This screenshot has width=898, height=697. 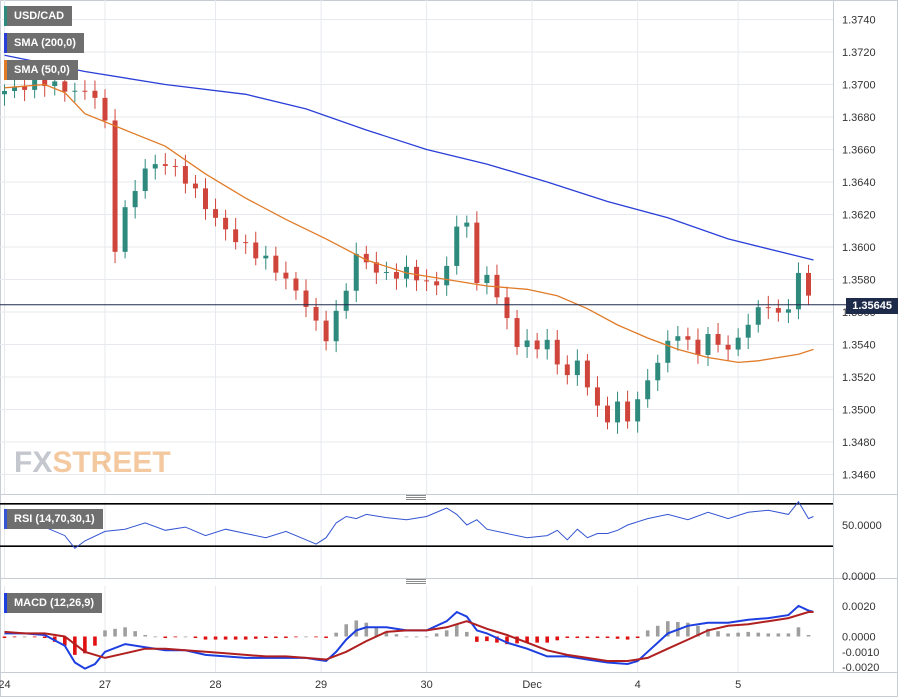 I want to click on legend-macd-label: MACD (12,26,9), so click(x=54, y=603).